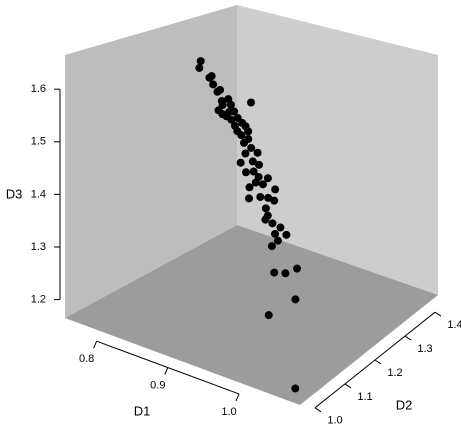 This screenshot has height=434, width=461. What do you see at coordinates (424, 349) in the screenshot?
I see `y-tick-label: 1.3` at bounding box center [424, 349].